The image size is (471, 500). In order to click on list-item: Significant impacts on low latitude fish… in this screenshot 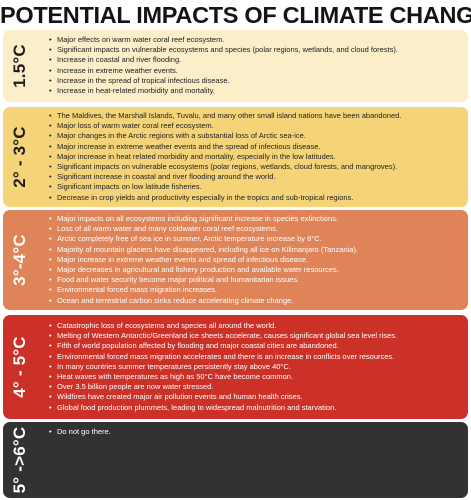, I will do `click(257, 187)`.